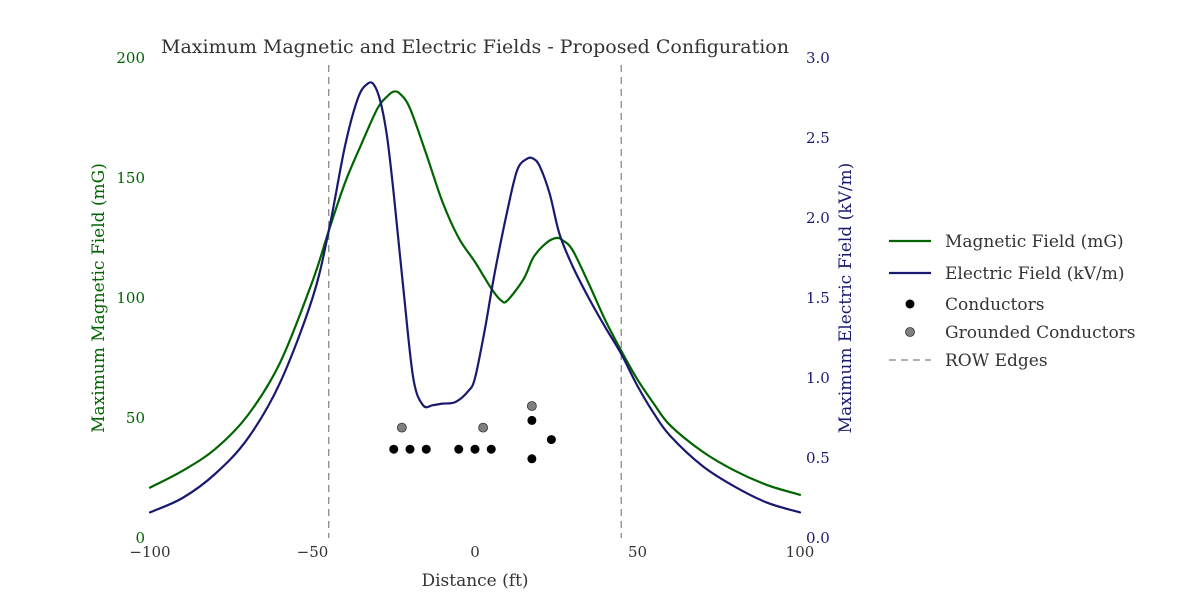 This screenshot has width=1200, height=600. What do you see at coordinates (474, 581) in the screenshot?
I see `x-axis-label: Distance (ft)` at bounding box center [474, 581].